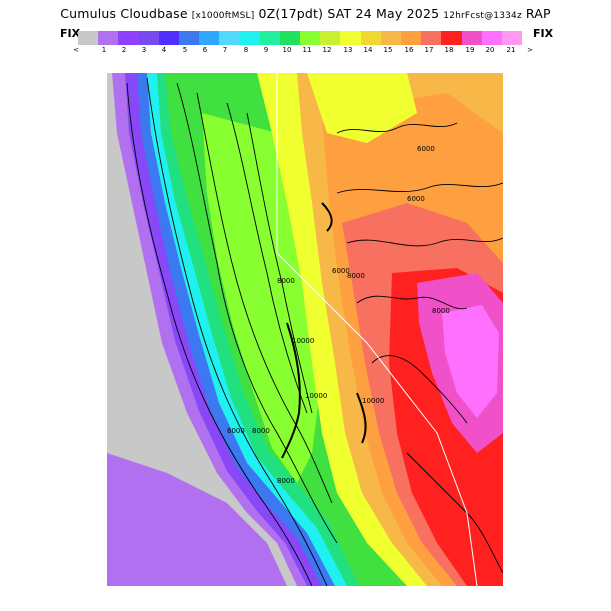  I want to click on title-units: [x1000ftMSL], so click(223, 16).